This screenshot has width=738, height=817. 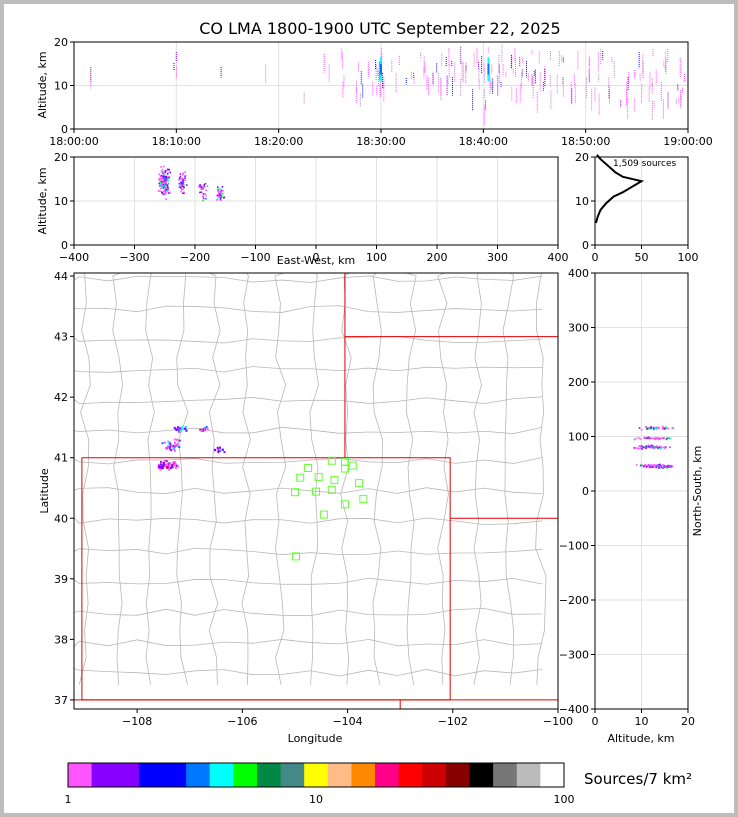 I want to click on map-ytick-label: 42, so click(x=61, y=397).